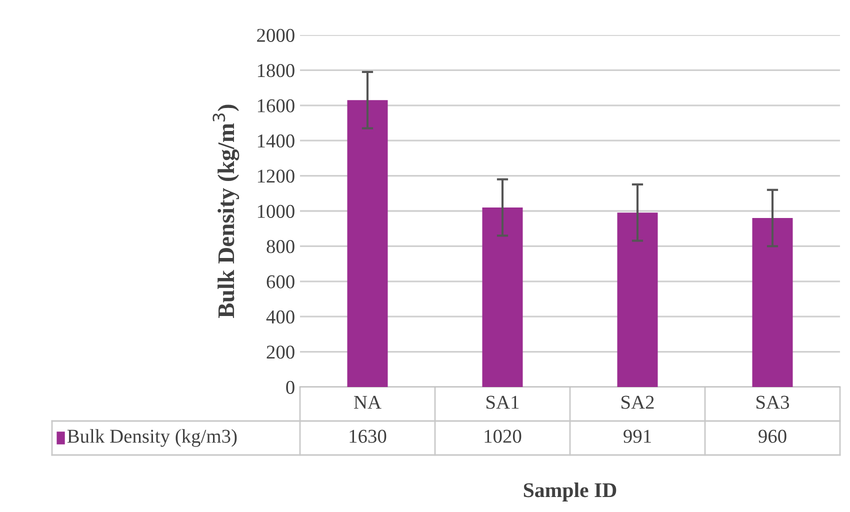  What do you see at coordinates (502, 402) in the screenshot?
I see `x-tick-label: SA1` at bounding box center [502, 402].